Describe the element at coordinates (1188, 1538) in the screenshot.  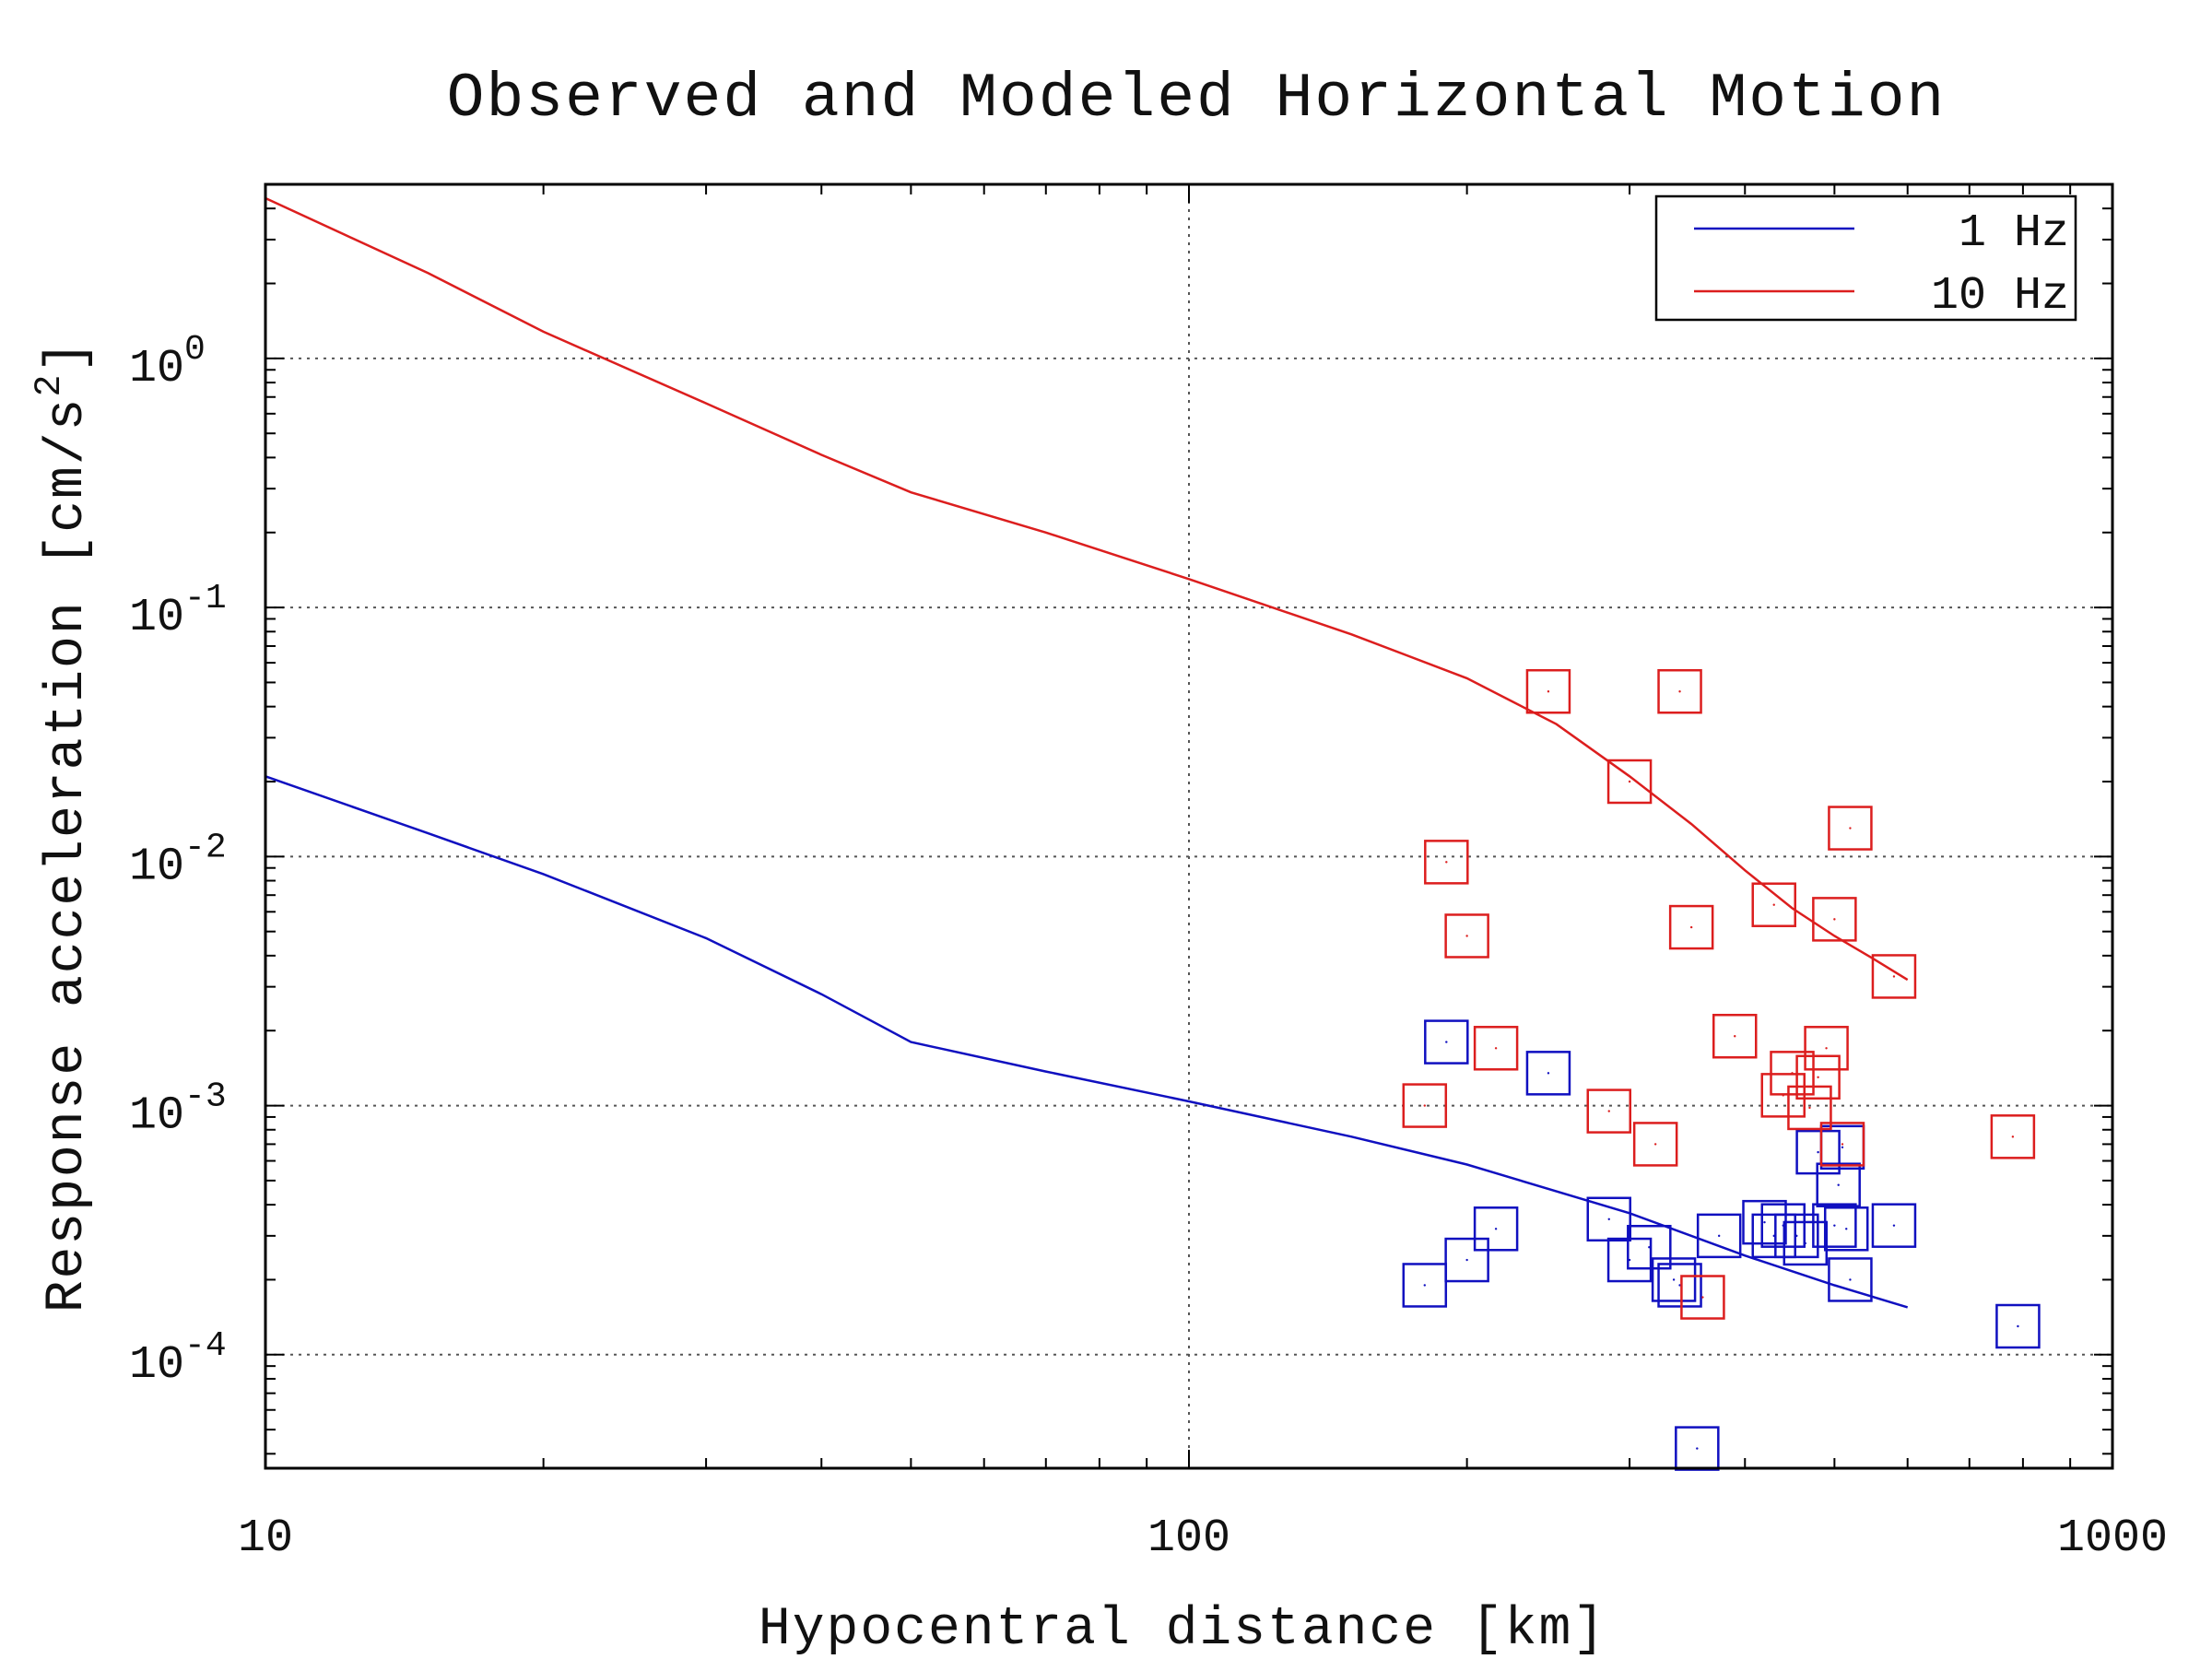
I see `x-tick-label: 100` at that location.